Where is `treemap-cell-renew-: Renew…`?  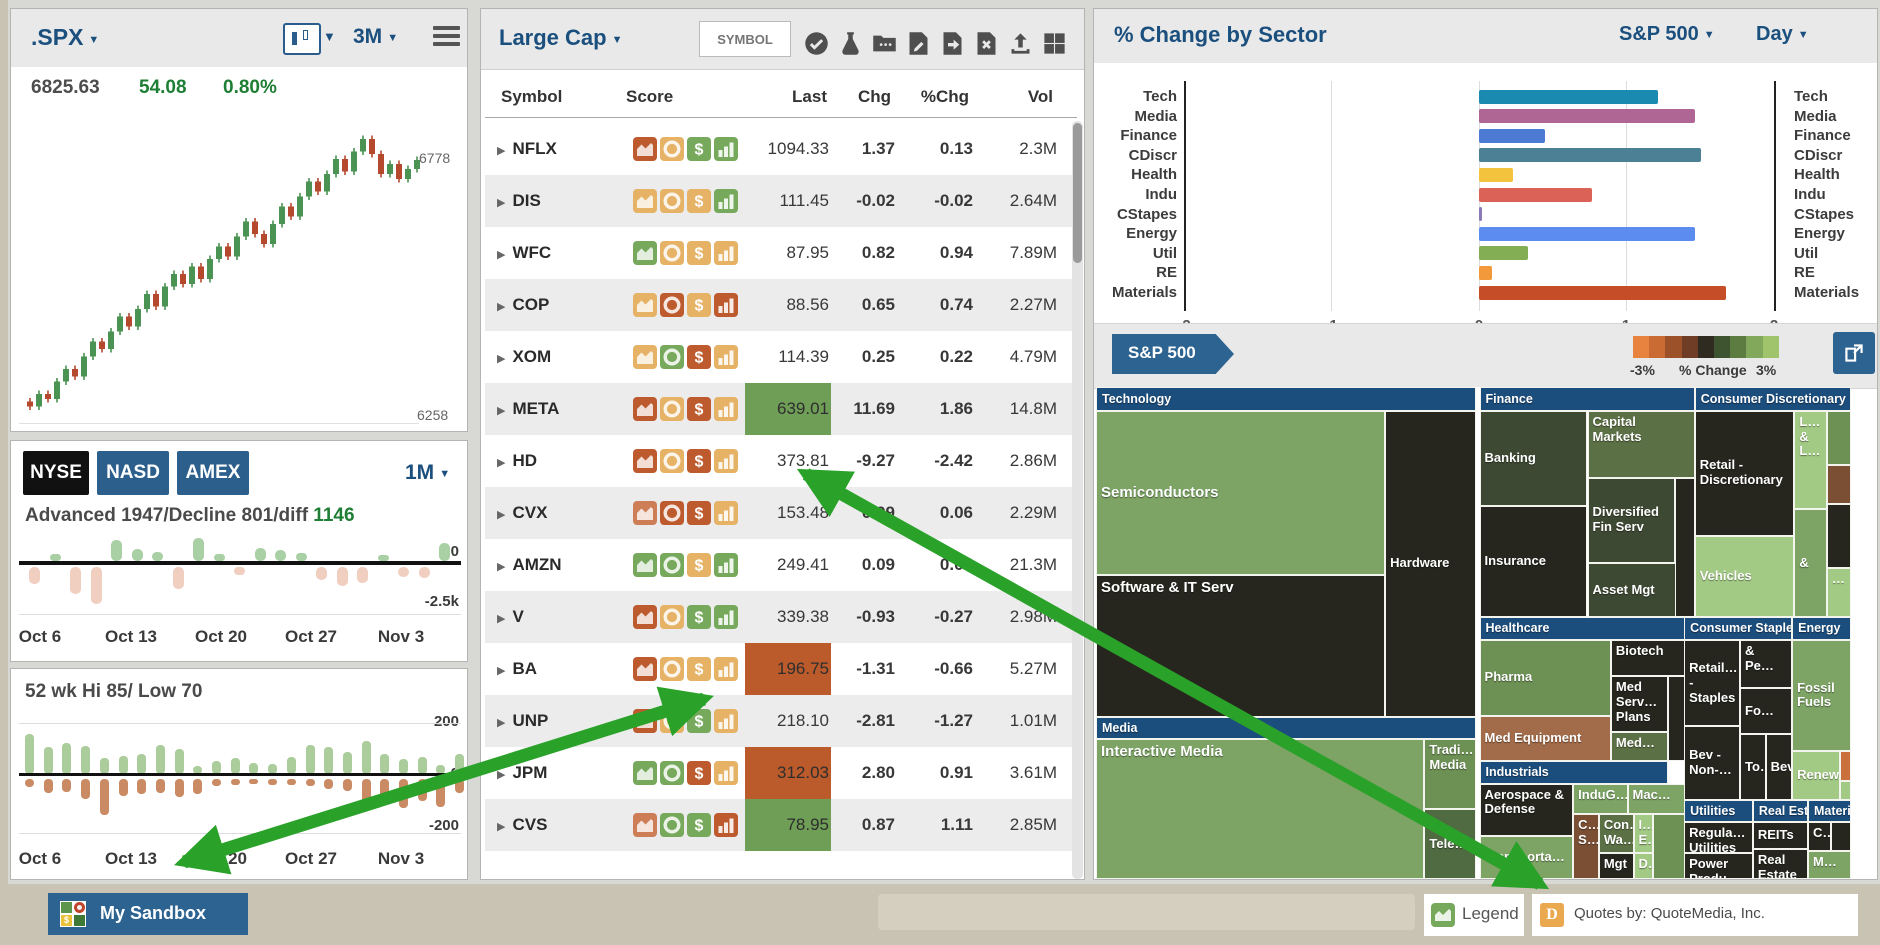 treemap-cell-renew-: Renew… is located at coordinates (1816, 776).